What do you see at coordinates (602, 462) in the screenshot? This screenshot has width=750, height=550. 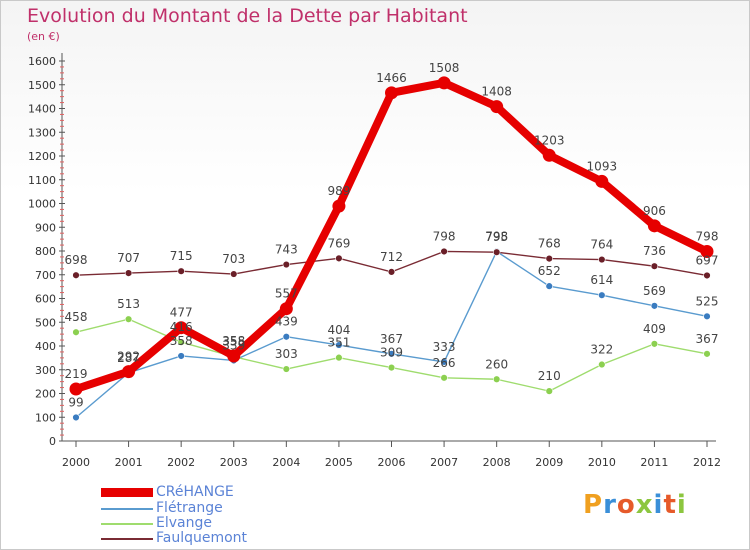 I see `x-tick-label: 2010` at bounding box center [602, 462].